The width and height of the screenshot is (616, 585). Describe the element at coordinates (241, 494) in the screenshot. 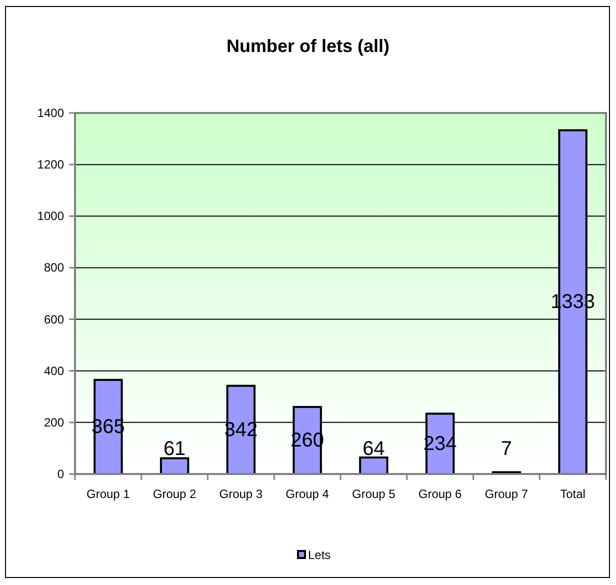

I see `x-tick-label: Group 3` at that location.